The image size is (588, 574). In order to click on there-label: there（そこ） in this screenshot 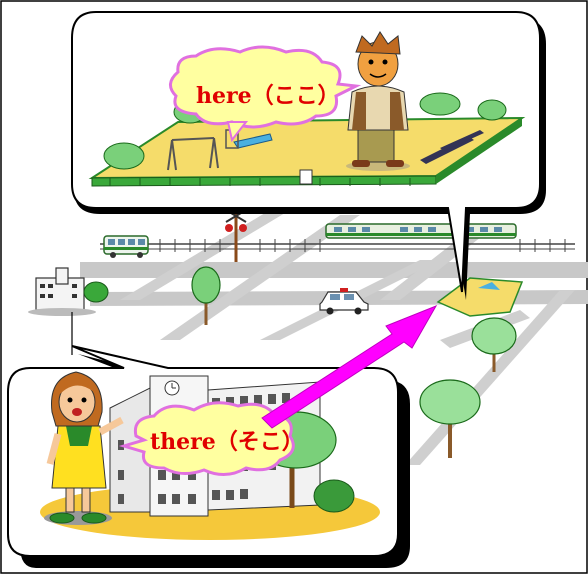, I will do `click(227, 442)`.